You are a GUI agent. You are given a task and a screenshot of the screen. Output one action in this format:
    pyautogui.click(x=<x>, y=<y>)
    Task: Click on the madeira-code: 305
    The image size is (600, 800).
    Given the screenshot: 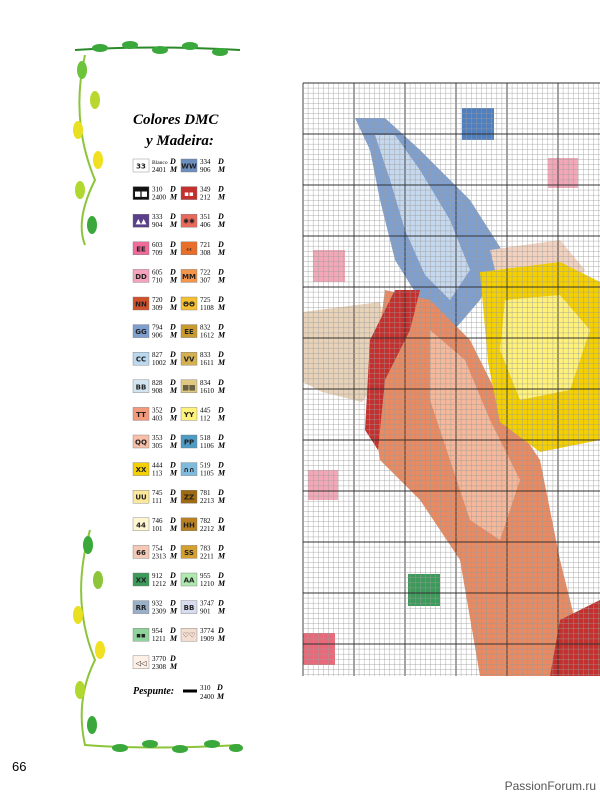 What is the action you would take?
    pyautogui.click(x=157, y=446)
    